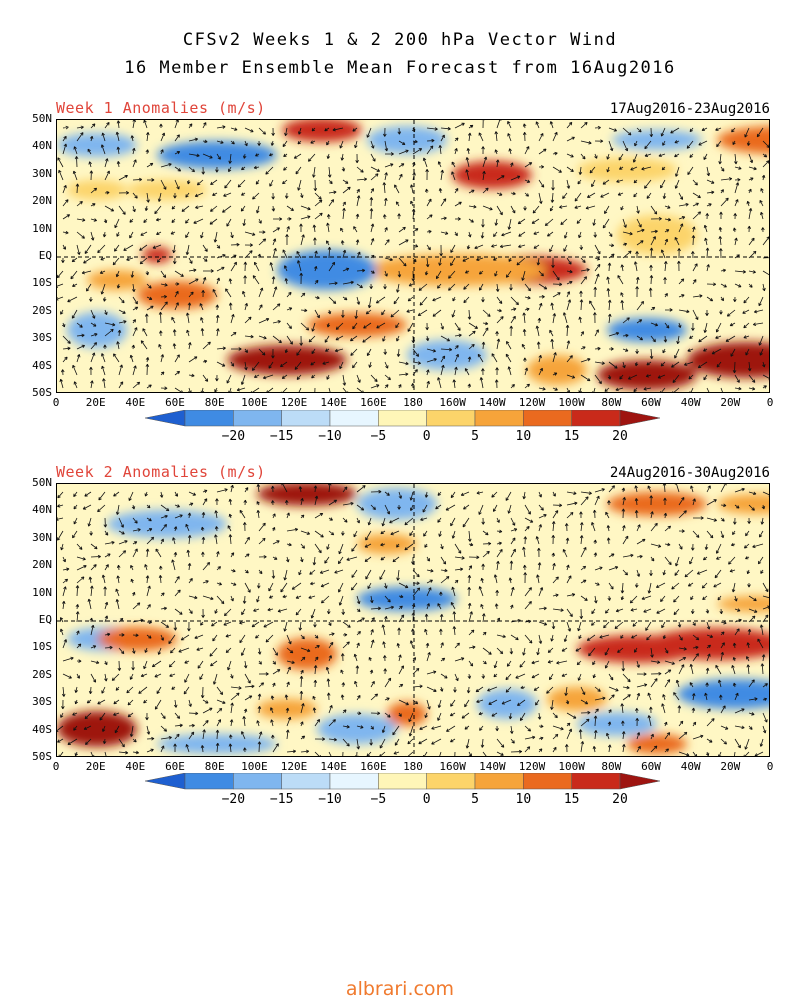 The image size is (800, 1000). Describe the element at coordinates (426, 799) in the screenshot. I see `colorbar-tick-label: 0` at that location.